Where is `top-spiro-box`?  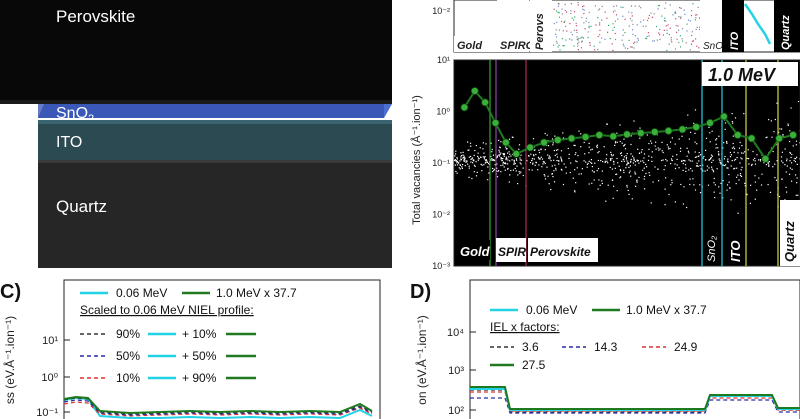
top-spiro-box is located at coordinates (513, 26).